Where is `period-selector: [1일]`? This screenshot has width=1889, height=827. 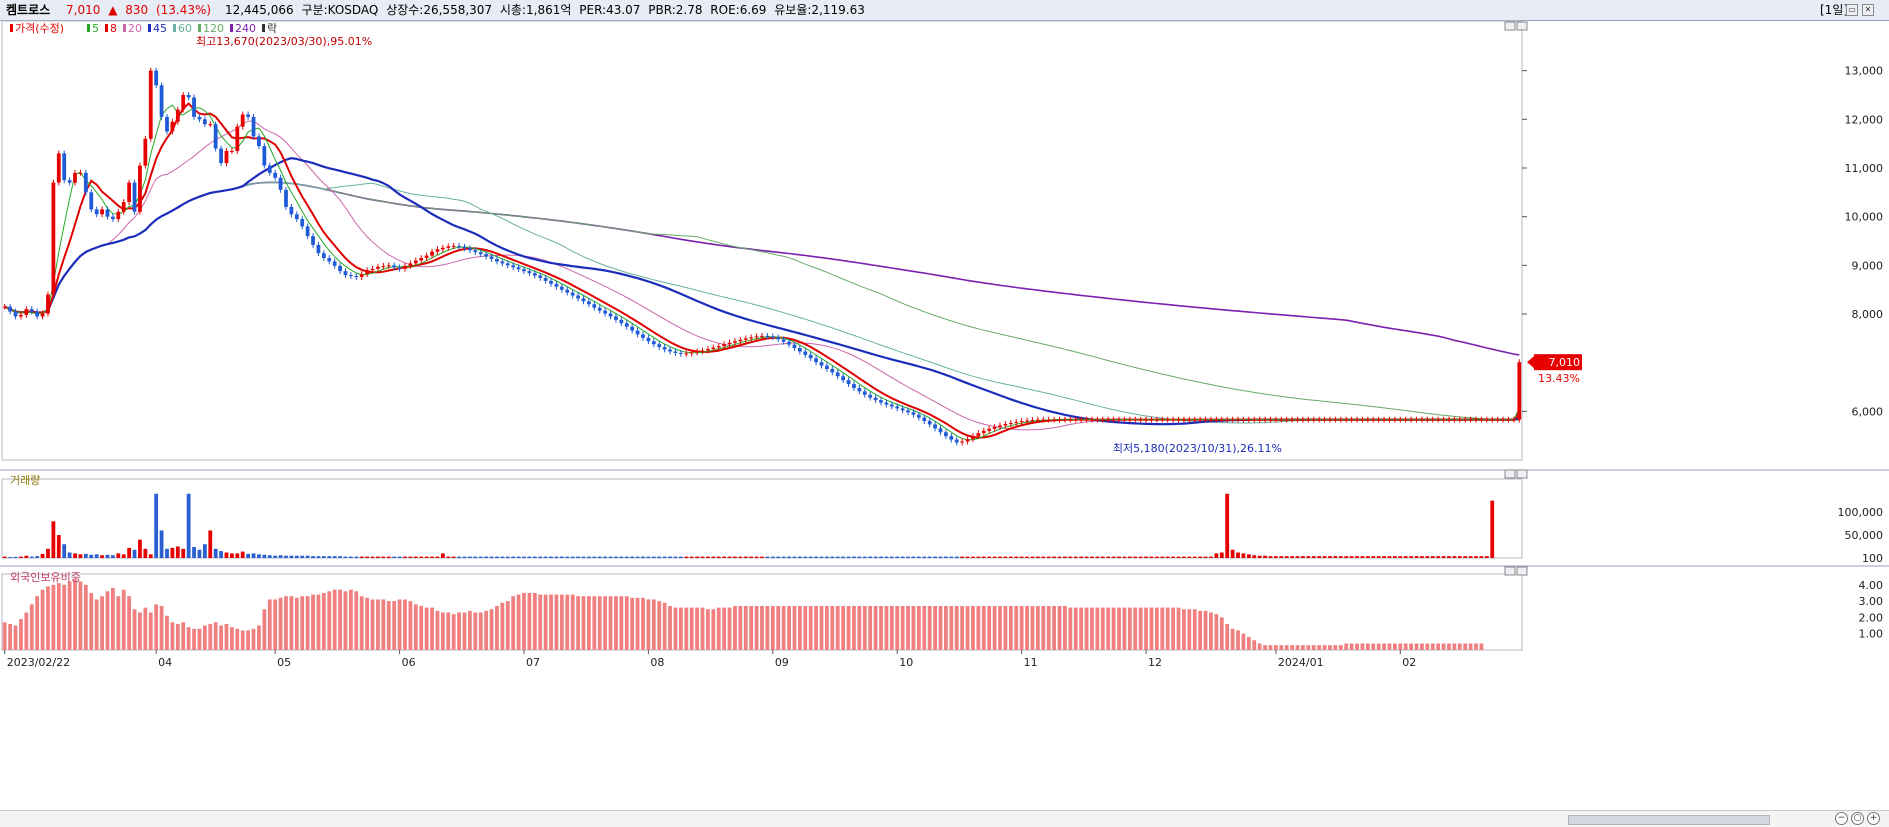 period-selector: [1일] is located at coordinates (1834, 10).